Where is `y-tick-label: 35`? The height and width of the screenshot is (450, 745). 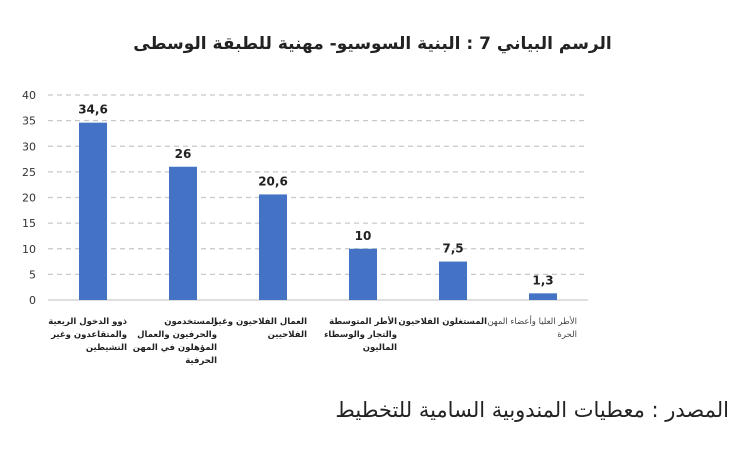 y-tick-label: 35 is located at coordinates (29, 121).